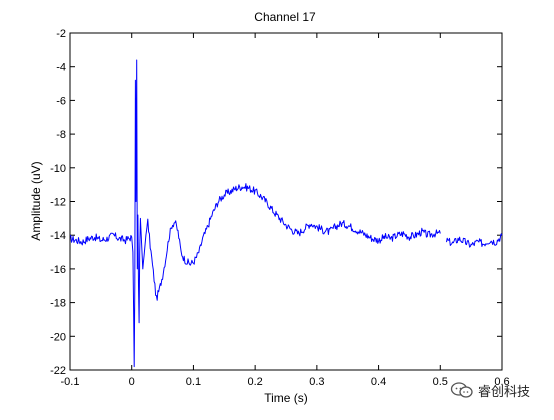  What do you see at coordinates (58, 169) in the screenshot?
I see `y-tick-label: -10` at bounding box center [58, 169].